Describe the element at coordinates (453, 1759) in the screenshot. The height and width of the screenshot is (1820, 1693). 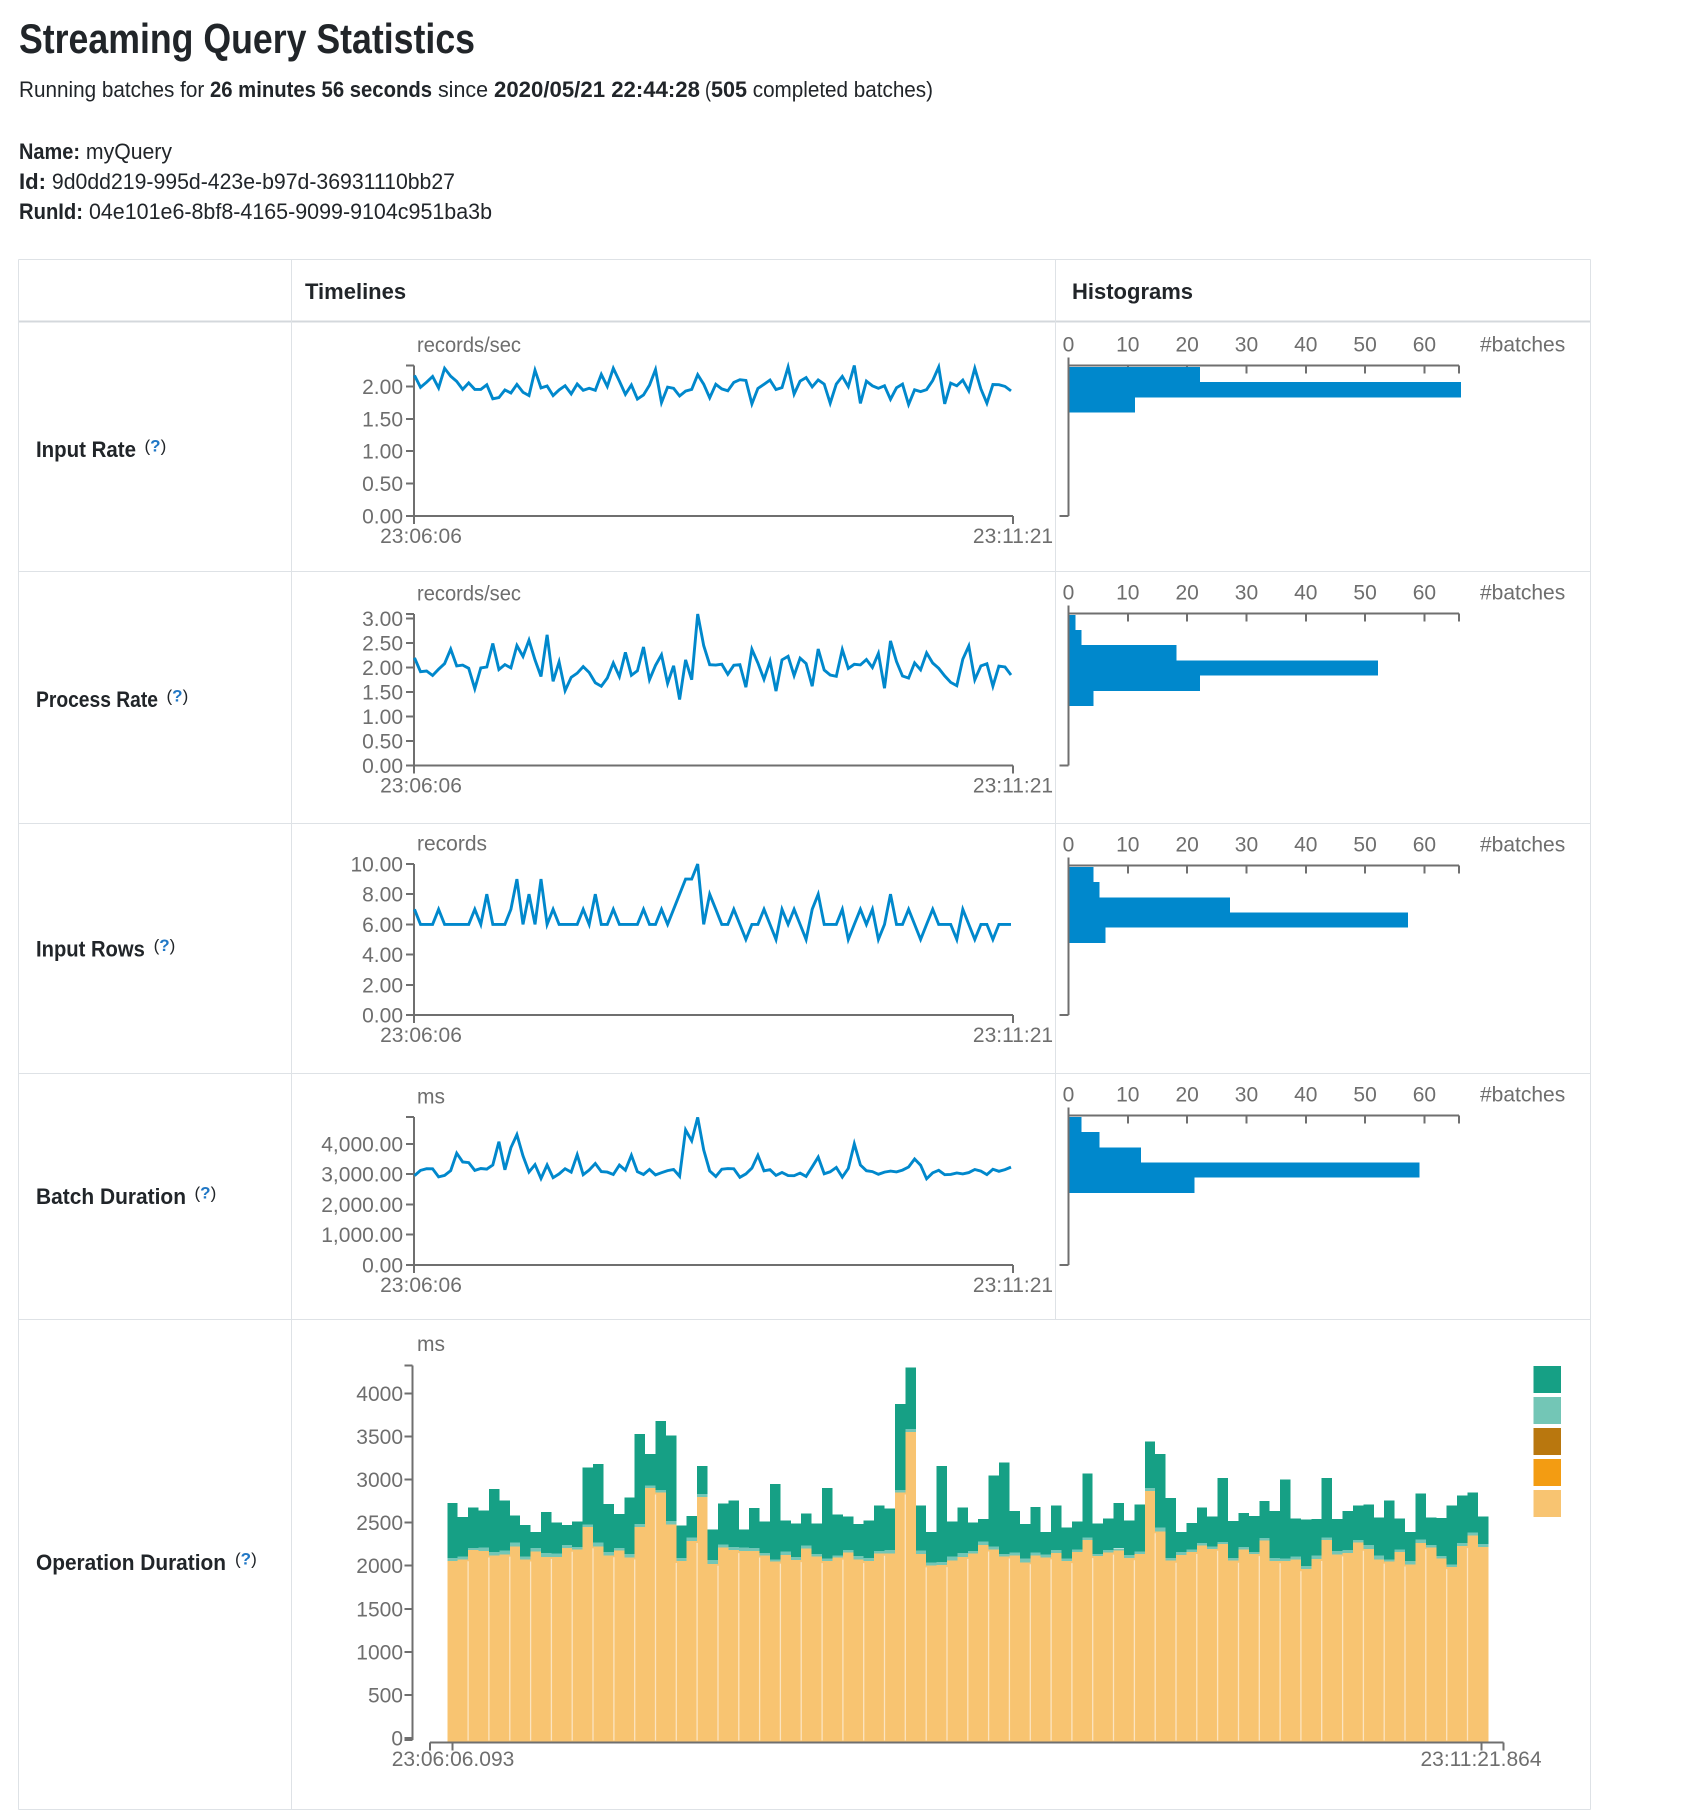
I see `svg-text: 23:06:06.093` at that location.